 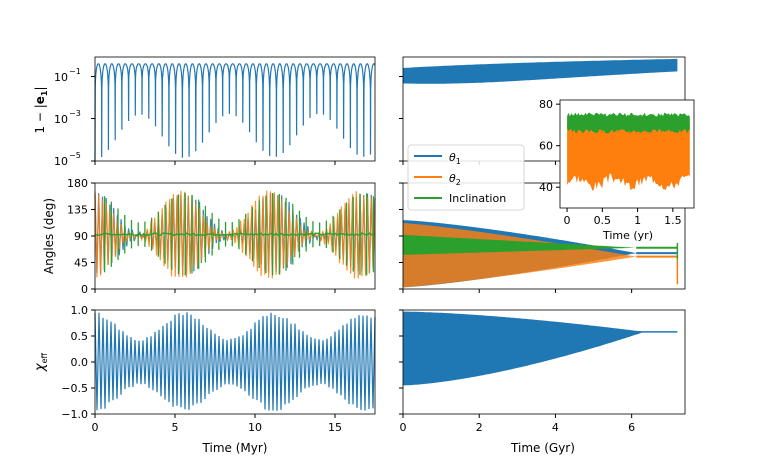 I want to click on inset-theta2-area, so click(x=628, y=155).